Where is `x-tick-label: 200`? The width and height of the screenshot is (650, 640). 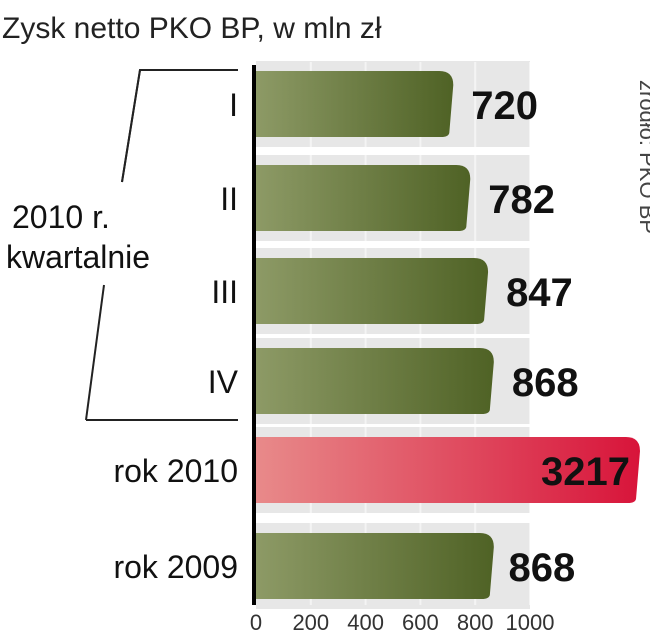
x-tick-label: 200 is located at coordinates (310, 622).